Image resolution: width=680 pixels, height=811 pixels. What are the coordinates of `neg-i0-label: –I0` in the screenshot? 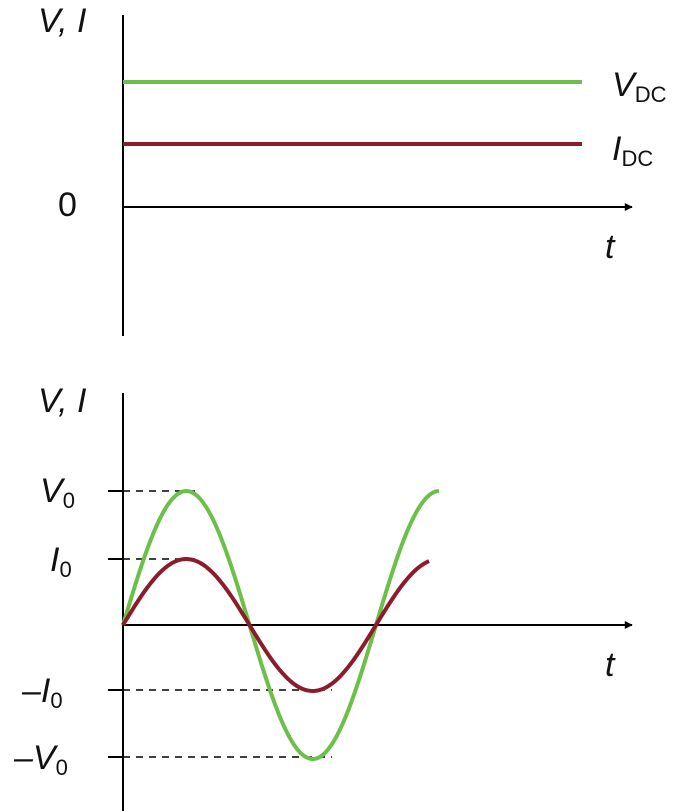 It's located at (42, 692).